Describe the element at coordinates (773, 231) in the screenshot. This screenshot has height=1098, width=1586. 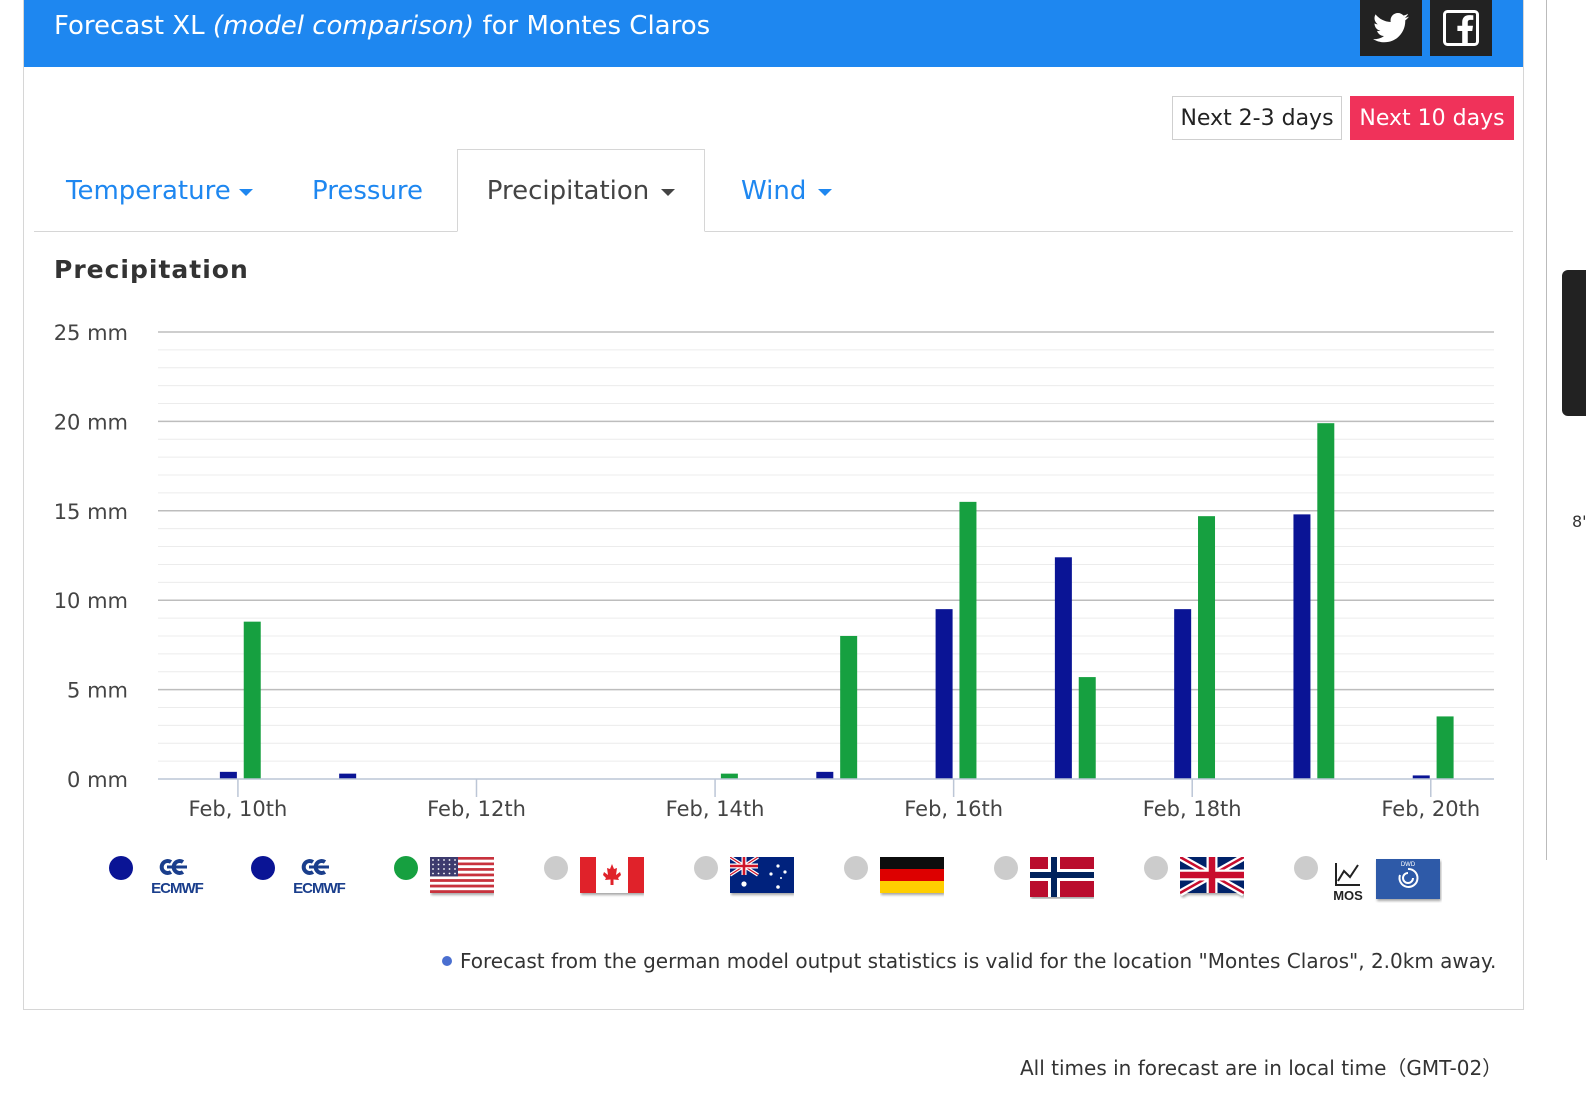
I see `tabs-divider` at that location.